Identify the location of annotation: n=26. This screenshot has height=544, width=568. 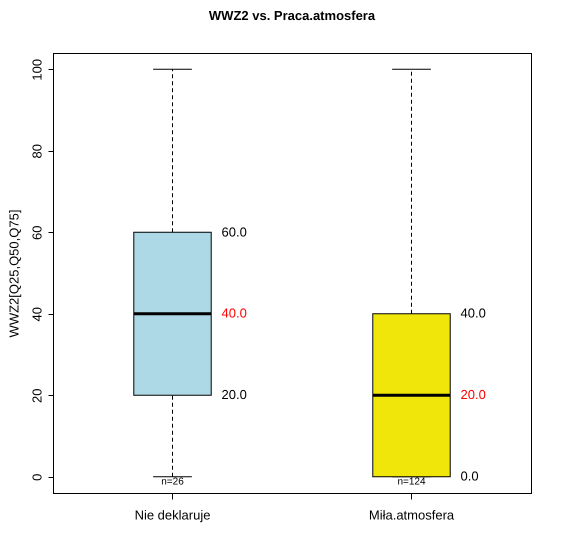
(172, 482).